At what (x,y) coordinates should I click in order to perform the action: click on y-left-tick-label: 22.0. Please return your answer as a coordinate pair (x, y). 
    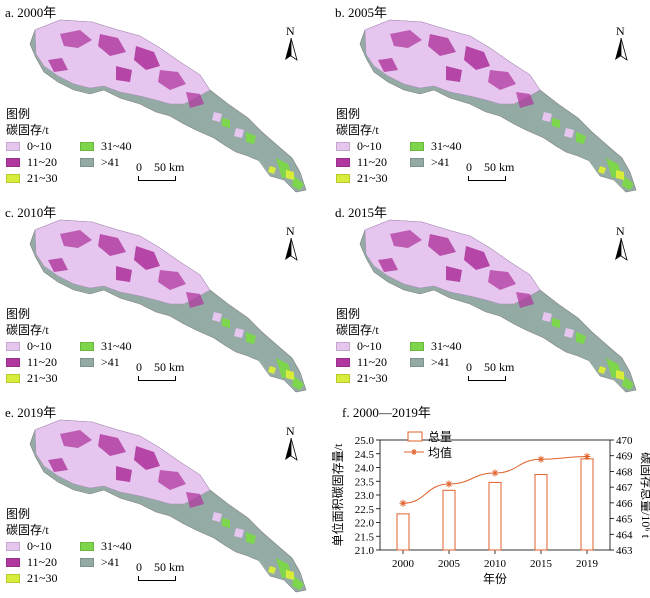
    Looking at the image, I should click on (365, 524).